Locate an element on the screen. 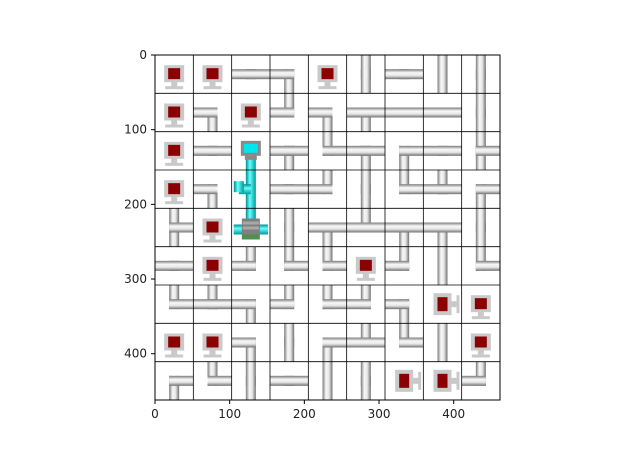 The image size is (640, 455). x-tick-label: 0 is located at coordinates (155, 414).